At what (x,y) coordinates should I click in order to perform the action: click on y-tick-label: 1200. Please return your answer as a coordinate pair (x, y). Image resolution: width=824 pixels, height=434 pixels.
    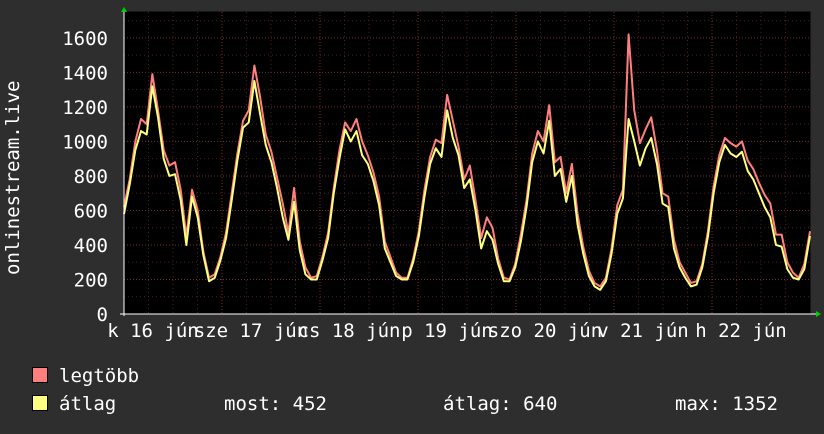
    Looking at the image, I should click on (85, 108).